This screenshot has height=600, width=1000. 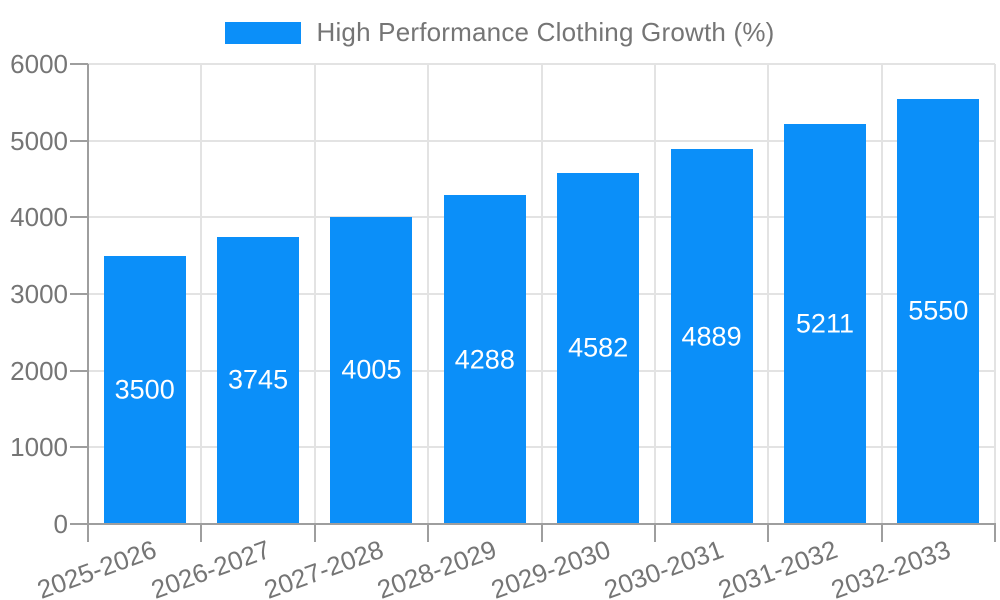 I want to click on y-axis-tick-label: 5000, so click(x=39, y=140).